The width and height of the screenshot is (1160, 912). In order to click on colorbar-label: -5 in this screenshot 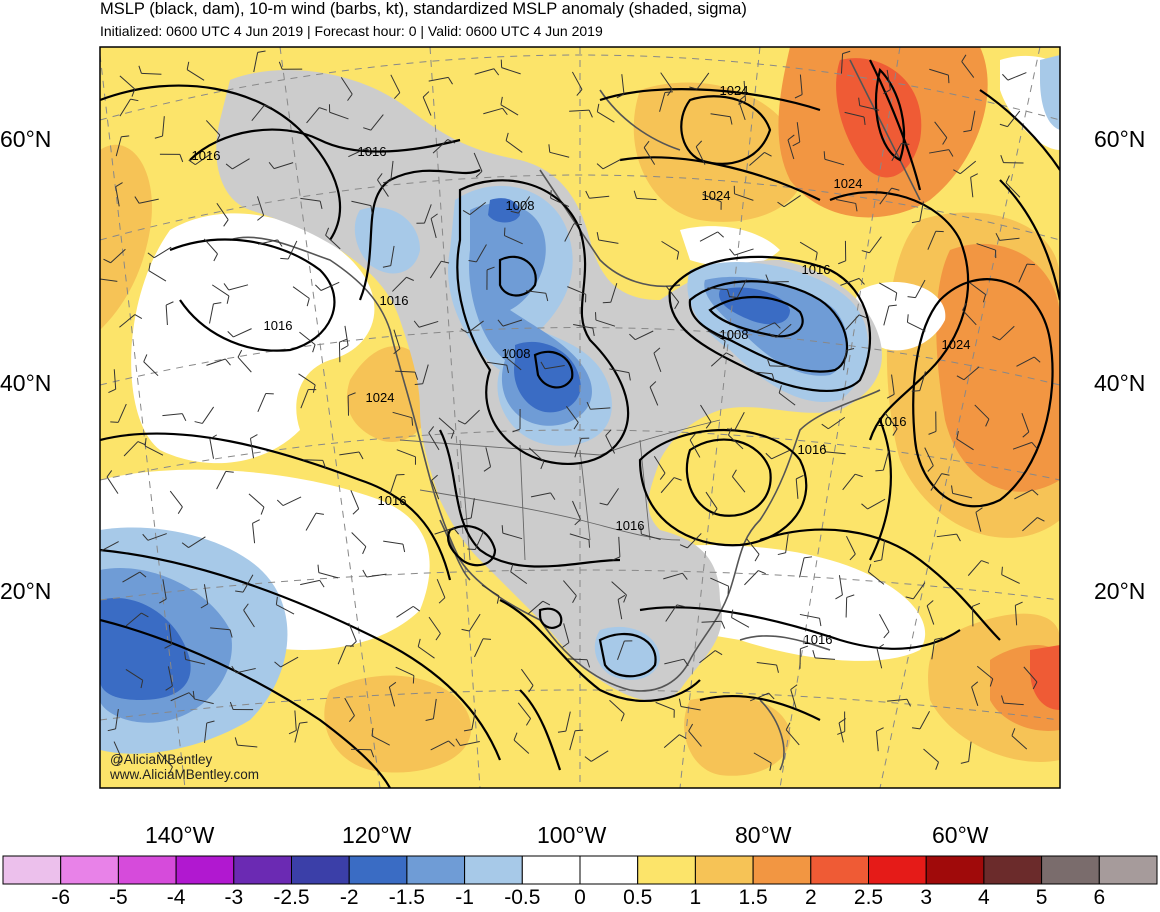, I will do `click(118, 897)`.